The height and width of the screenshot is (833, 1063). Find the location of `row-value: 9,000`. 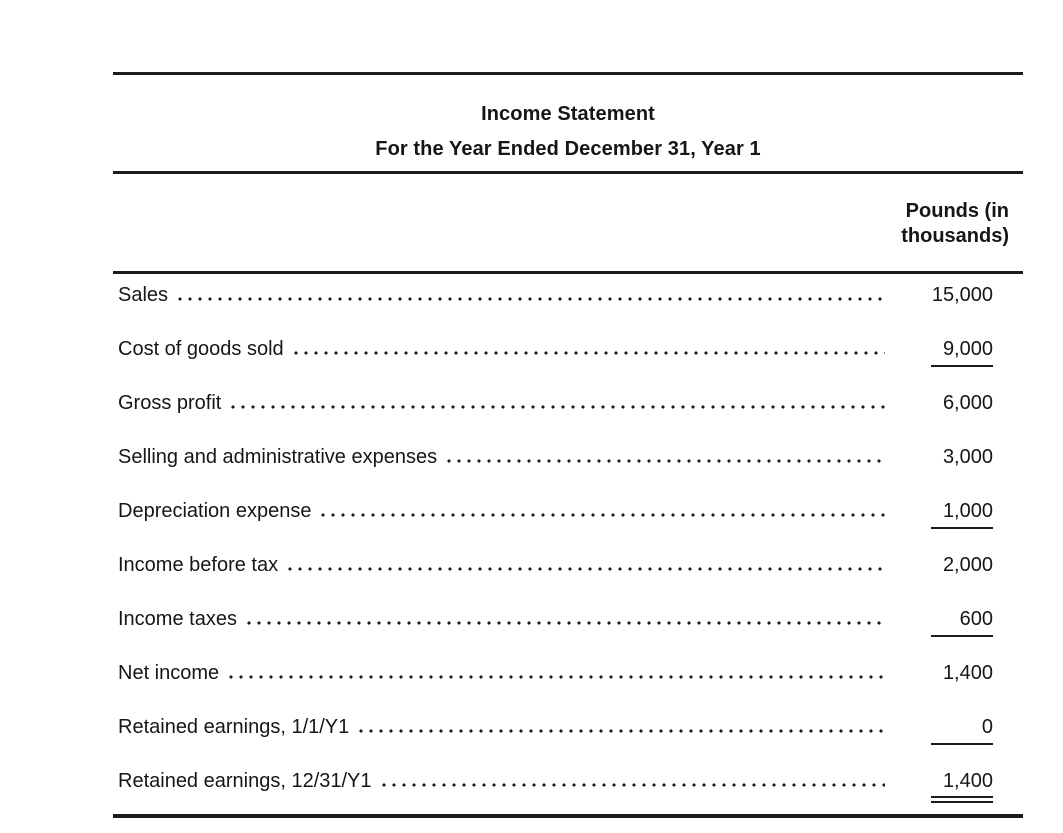

row-value: 9,000 is located at coordinates (962, 352).